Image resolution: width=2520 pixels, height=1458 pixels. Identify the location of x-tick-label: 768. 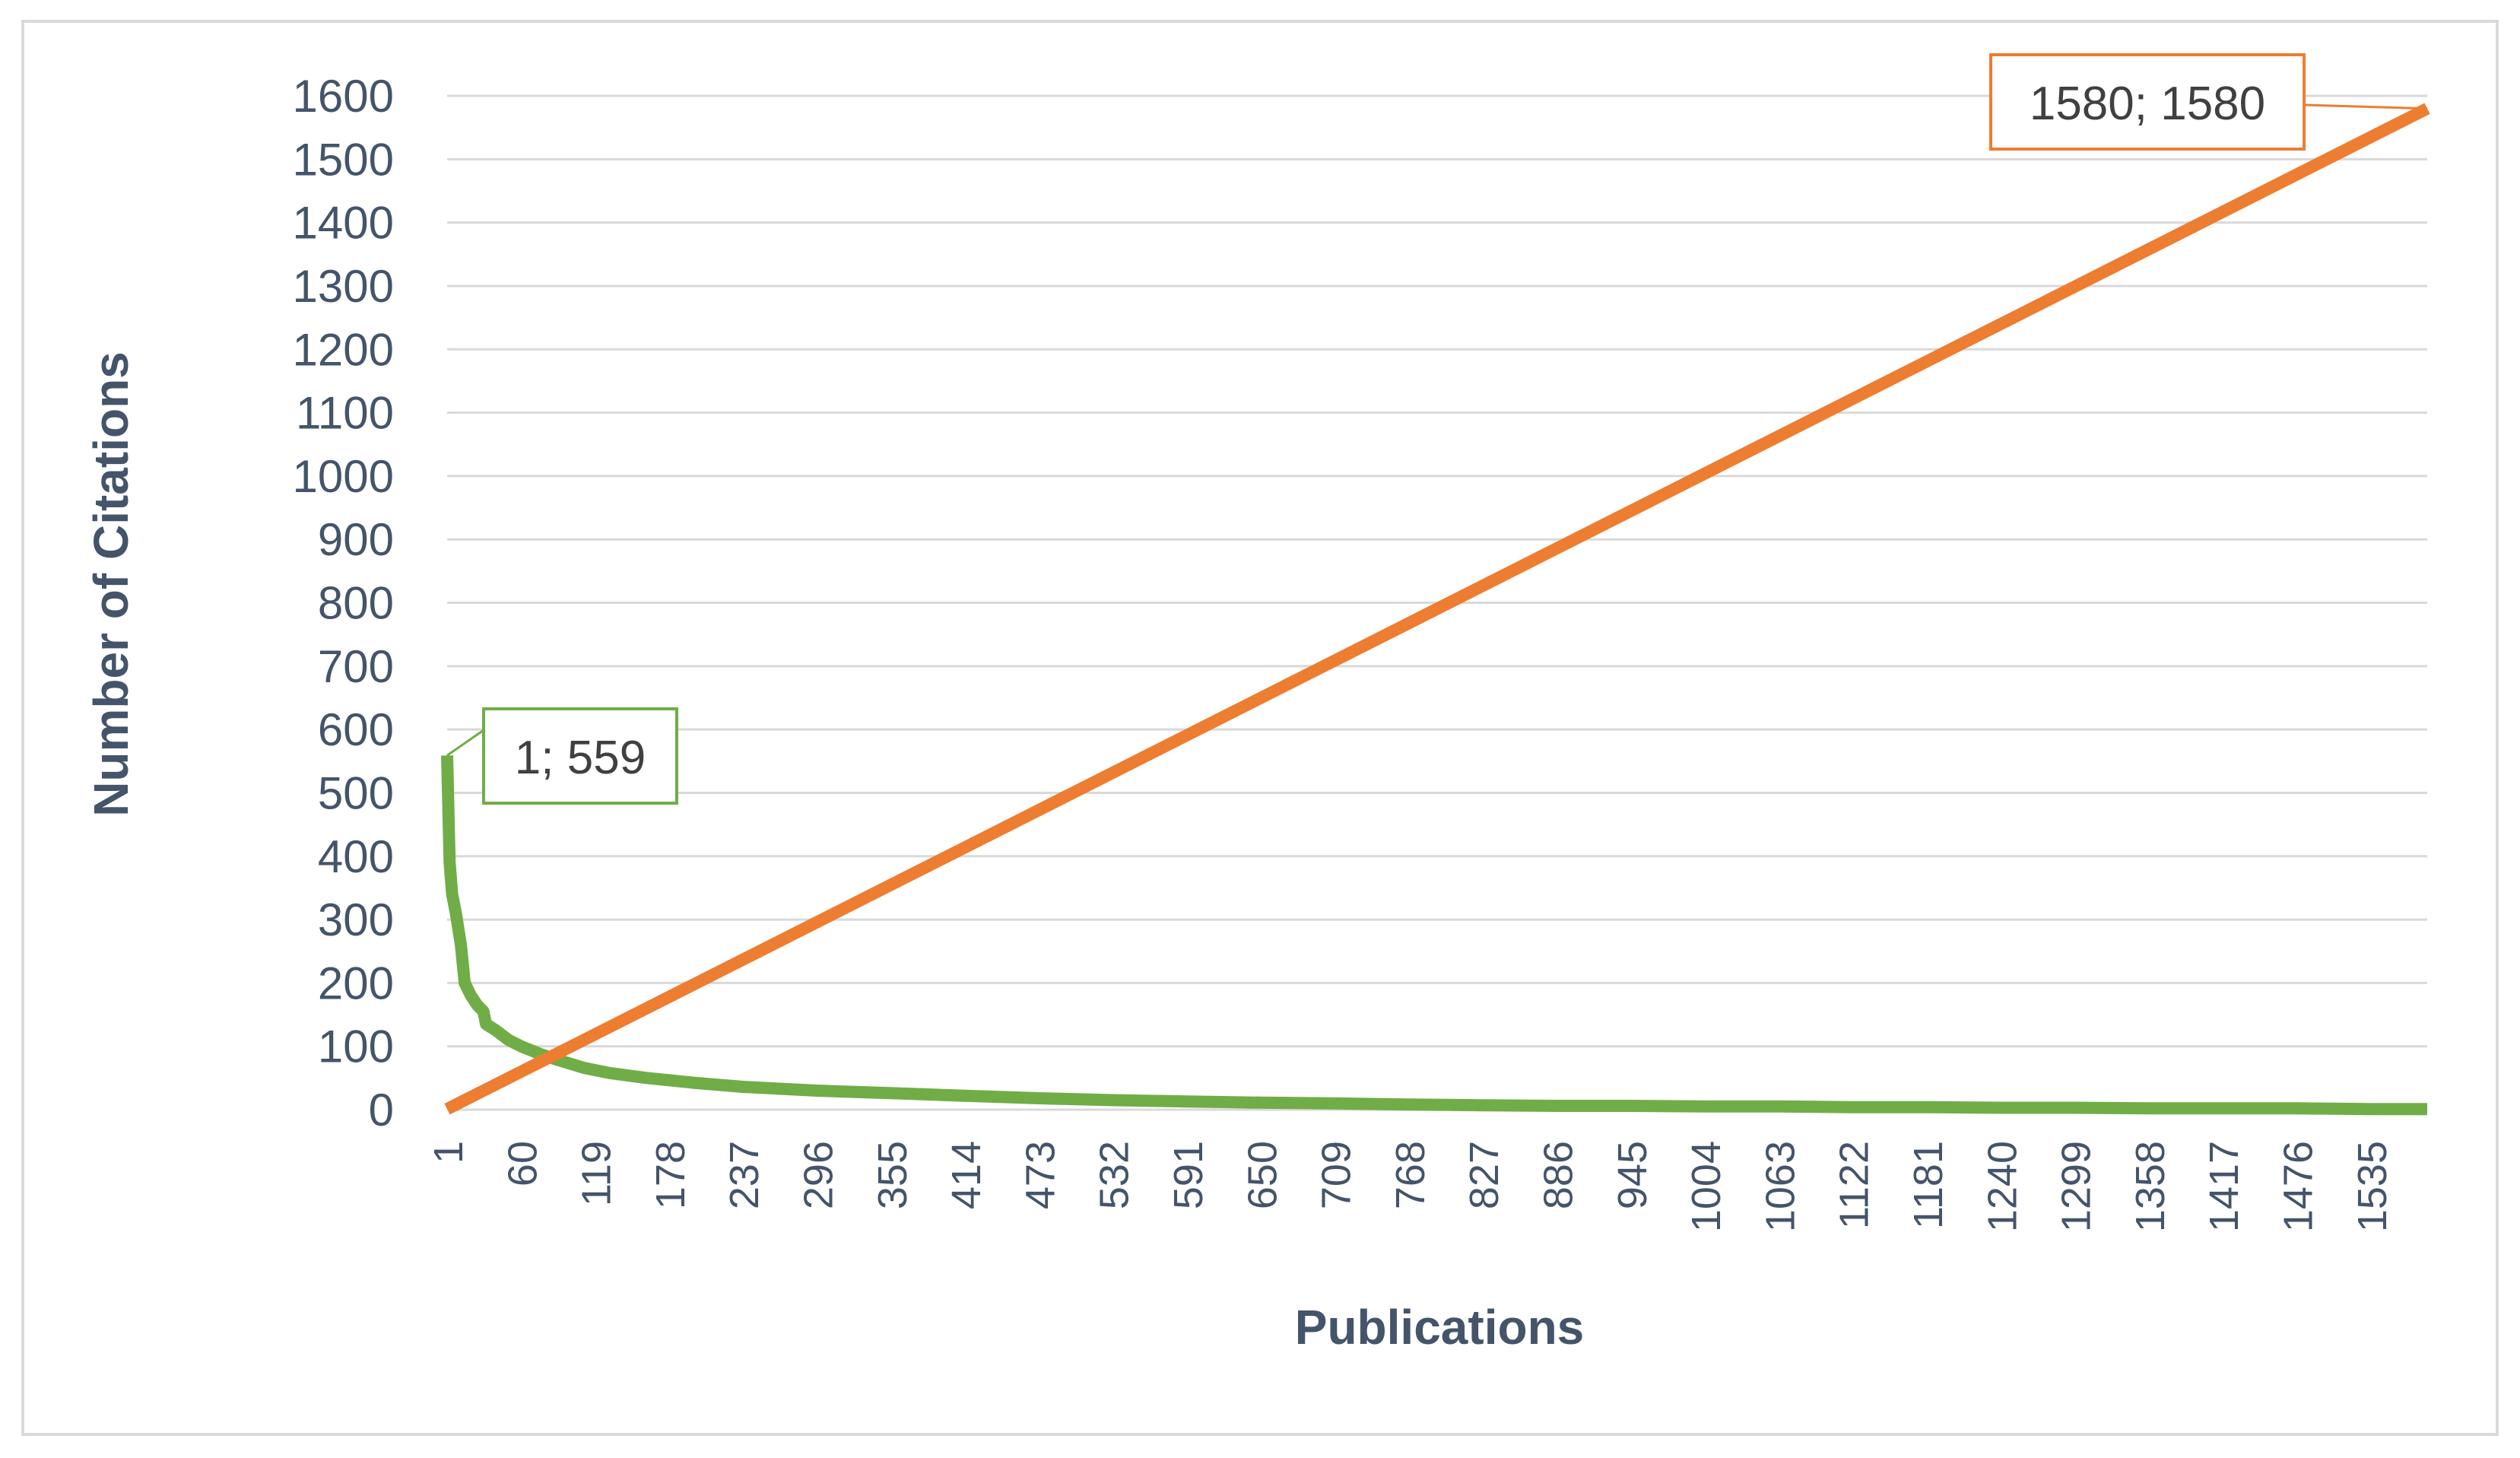
(1410, 1175).